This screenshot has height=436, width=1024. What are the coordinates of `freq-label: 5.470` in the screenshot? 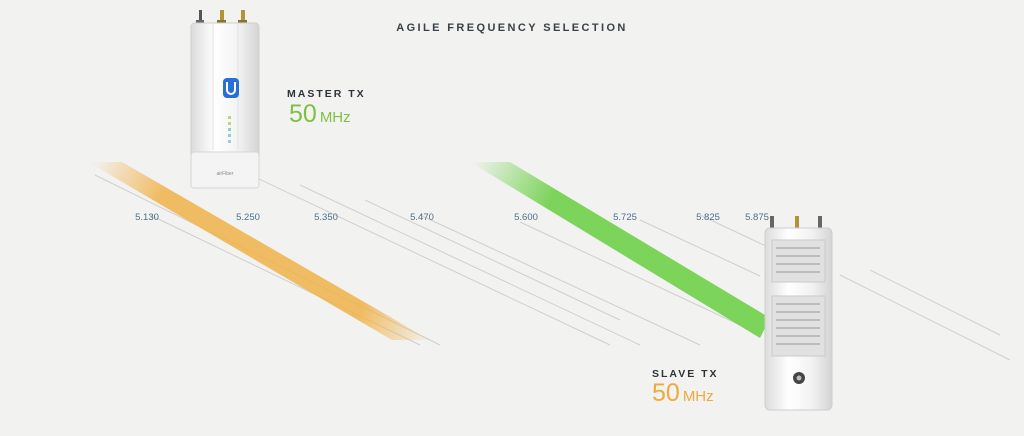 It's located at (422, 217).